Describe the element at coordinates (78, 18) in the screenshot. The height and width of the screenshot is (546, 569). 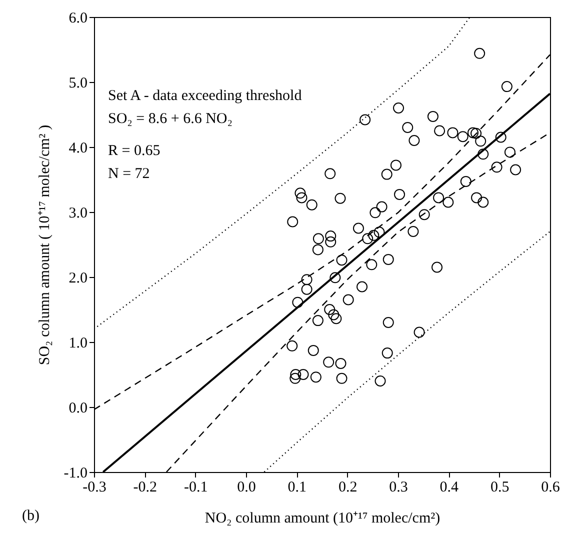
I see `y-tick-label: 6.0` at that location.